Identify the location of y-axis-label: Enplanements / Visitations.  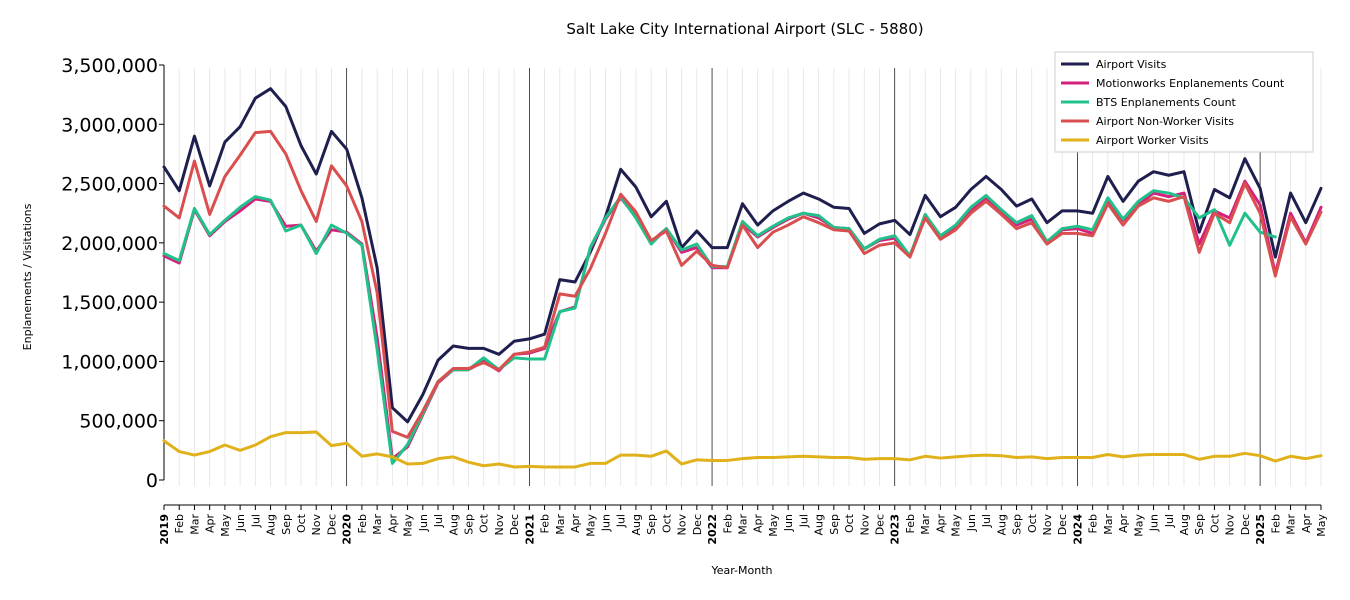
(27, 276).